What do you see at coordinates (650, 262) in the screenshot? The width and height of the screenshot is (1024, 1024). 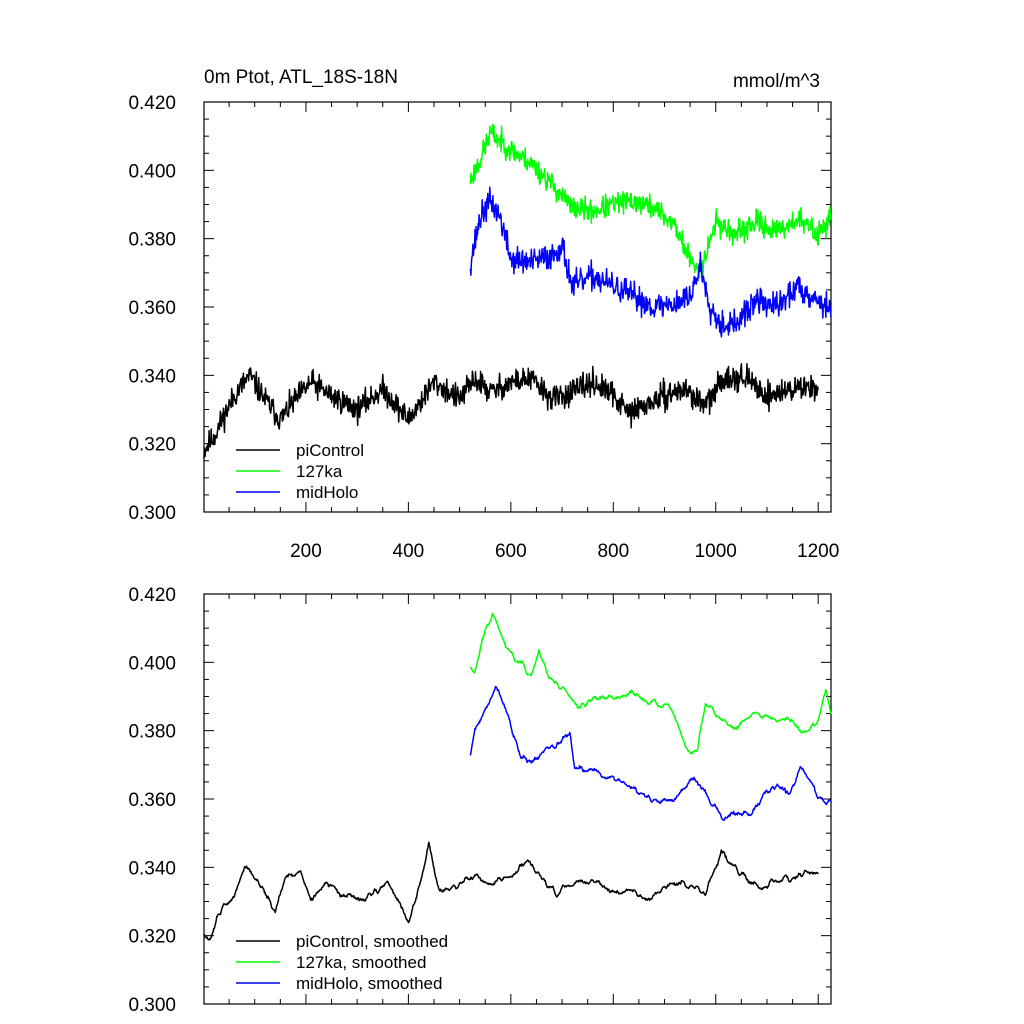 I see `series-line-midholo` at bounding box center [650, 262].